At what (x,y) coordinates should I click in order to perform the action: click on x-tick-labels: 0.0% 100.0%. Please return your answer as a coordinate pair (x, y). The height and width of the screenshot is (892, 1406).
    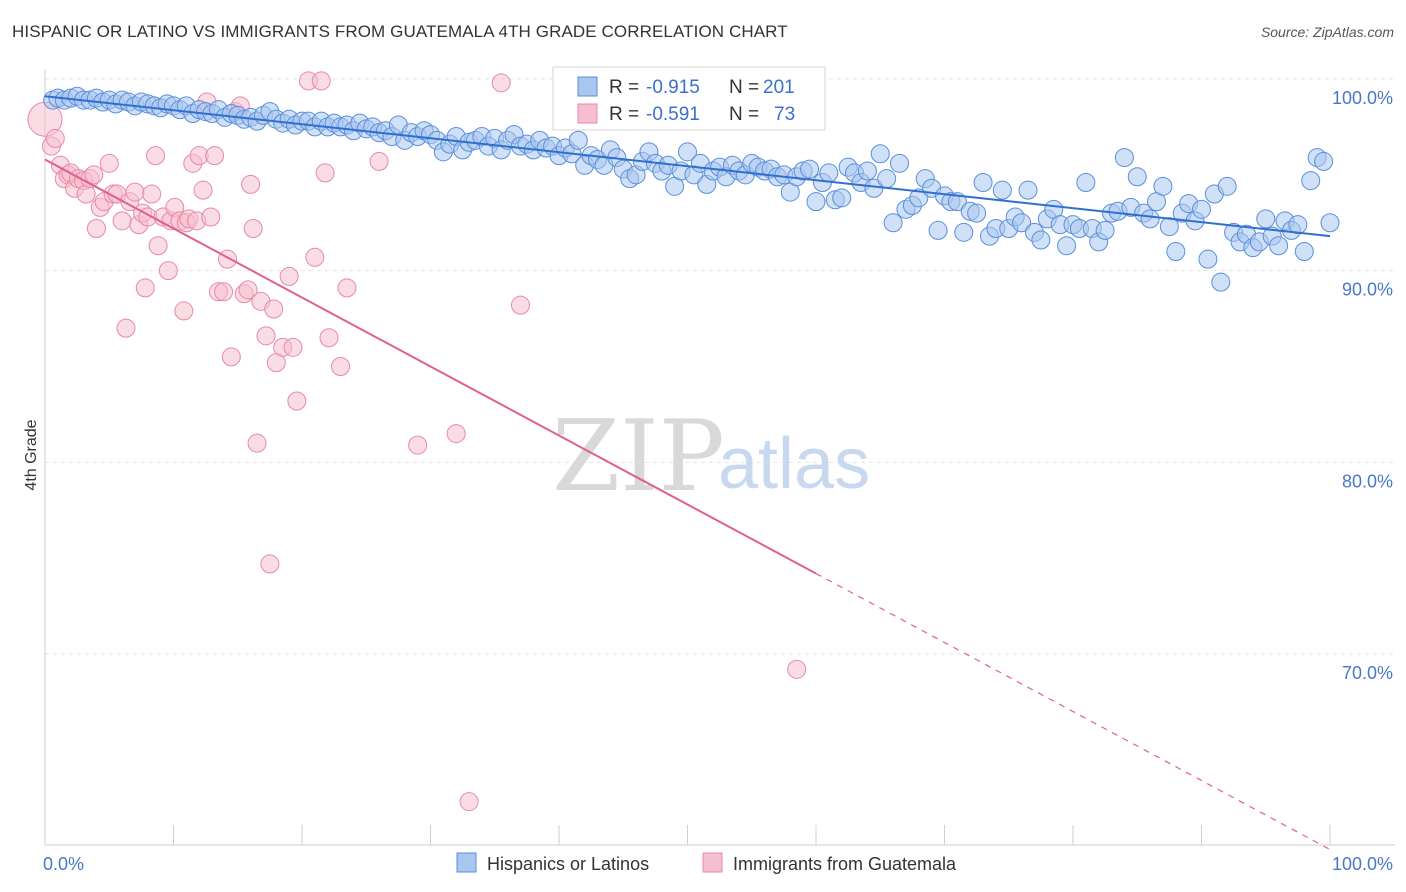
    Looking at the image, I should click on (718, 864).